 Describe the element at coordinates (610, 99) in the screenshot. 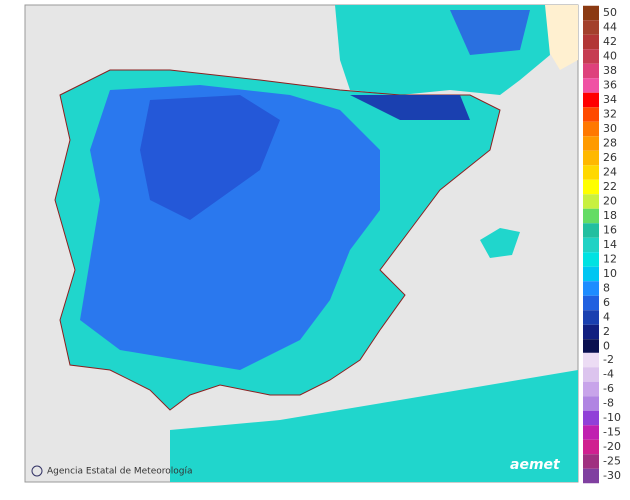

I see `legend-label: 34` at that location.